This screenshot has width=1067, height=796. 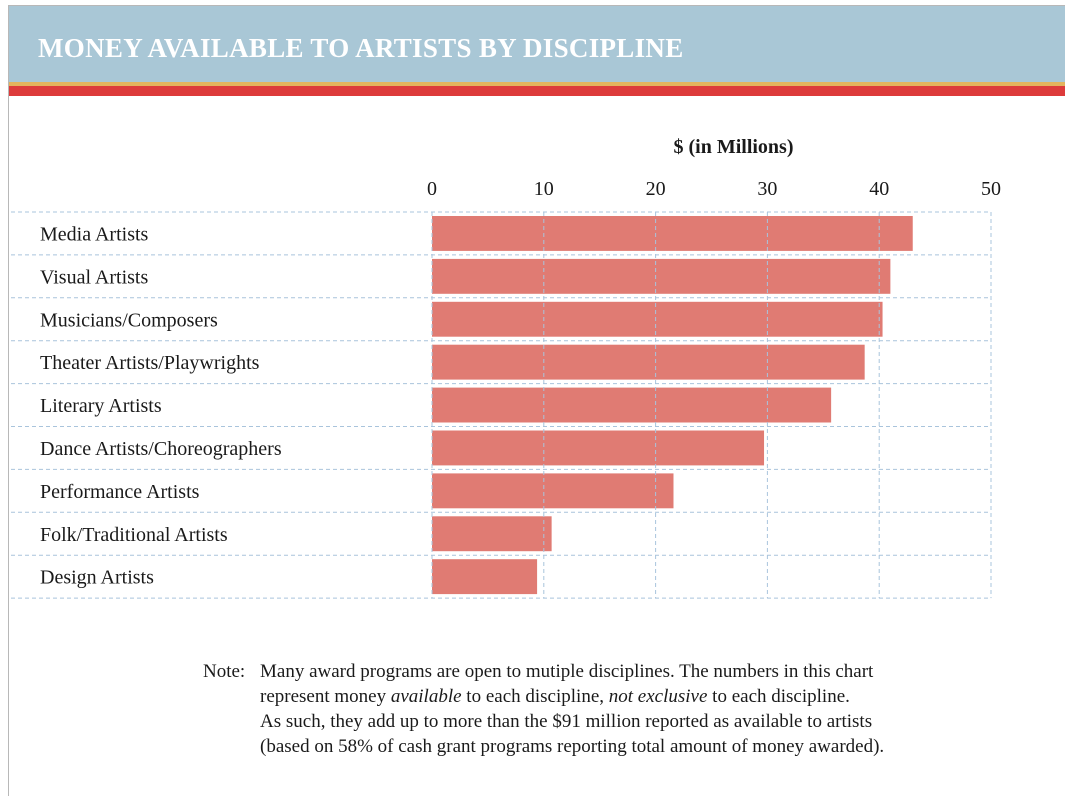 I want to click on note-emphasis-not-exclusive: not exclusive, so click(x=658, y=696).